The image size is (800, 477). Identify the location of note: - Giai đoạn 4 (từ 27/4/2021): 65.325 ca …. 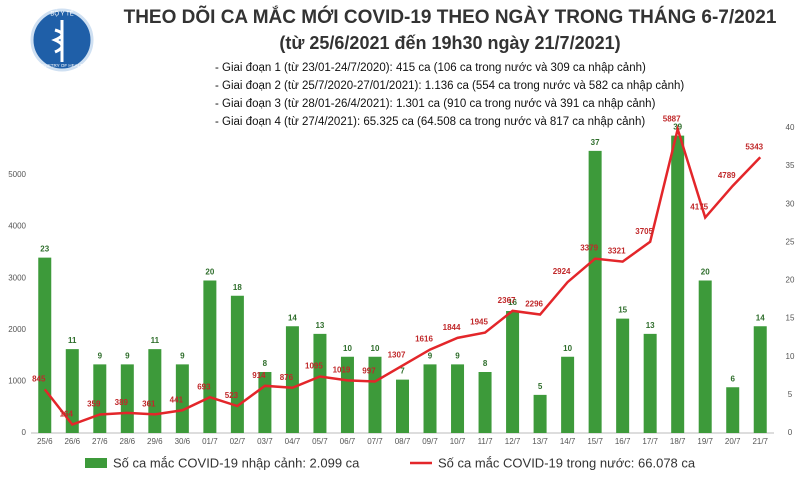
(430, 122).